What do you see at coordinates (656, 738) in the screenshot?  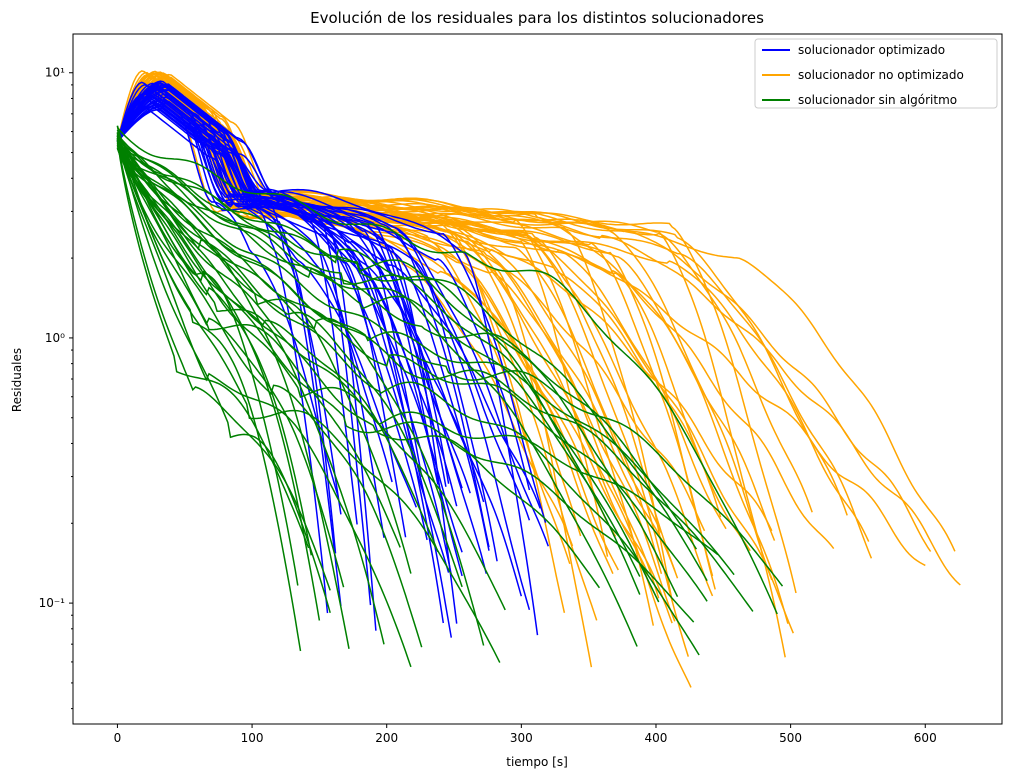 I see `x-tick-label: 400` at bounding box center [656, 738].